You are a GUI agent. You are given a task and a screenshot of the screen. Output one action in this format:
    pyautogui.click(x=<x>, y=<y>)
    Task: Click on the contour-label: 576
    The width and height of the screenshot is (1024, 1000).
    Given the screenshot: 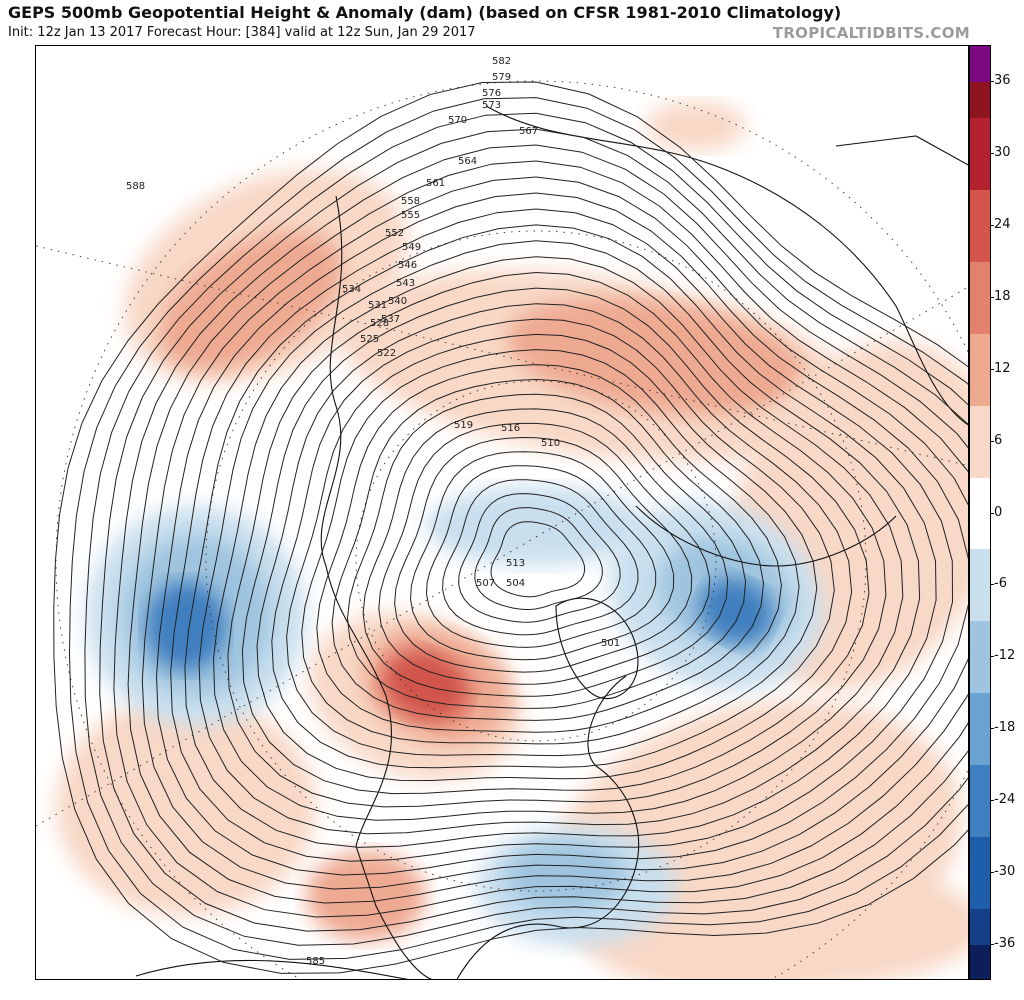 What is the action you would take?
    pyautogui.click(x=491, y=93)
    